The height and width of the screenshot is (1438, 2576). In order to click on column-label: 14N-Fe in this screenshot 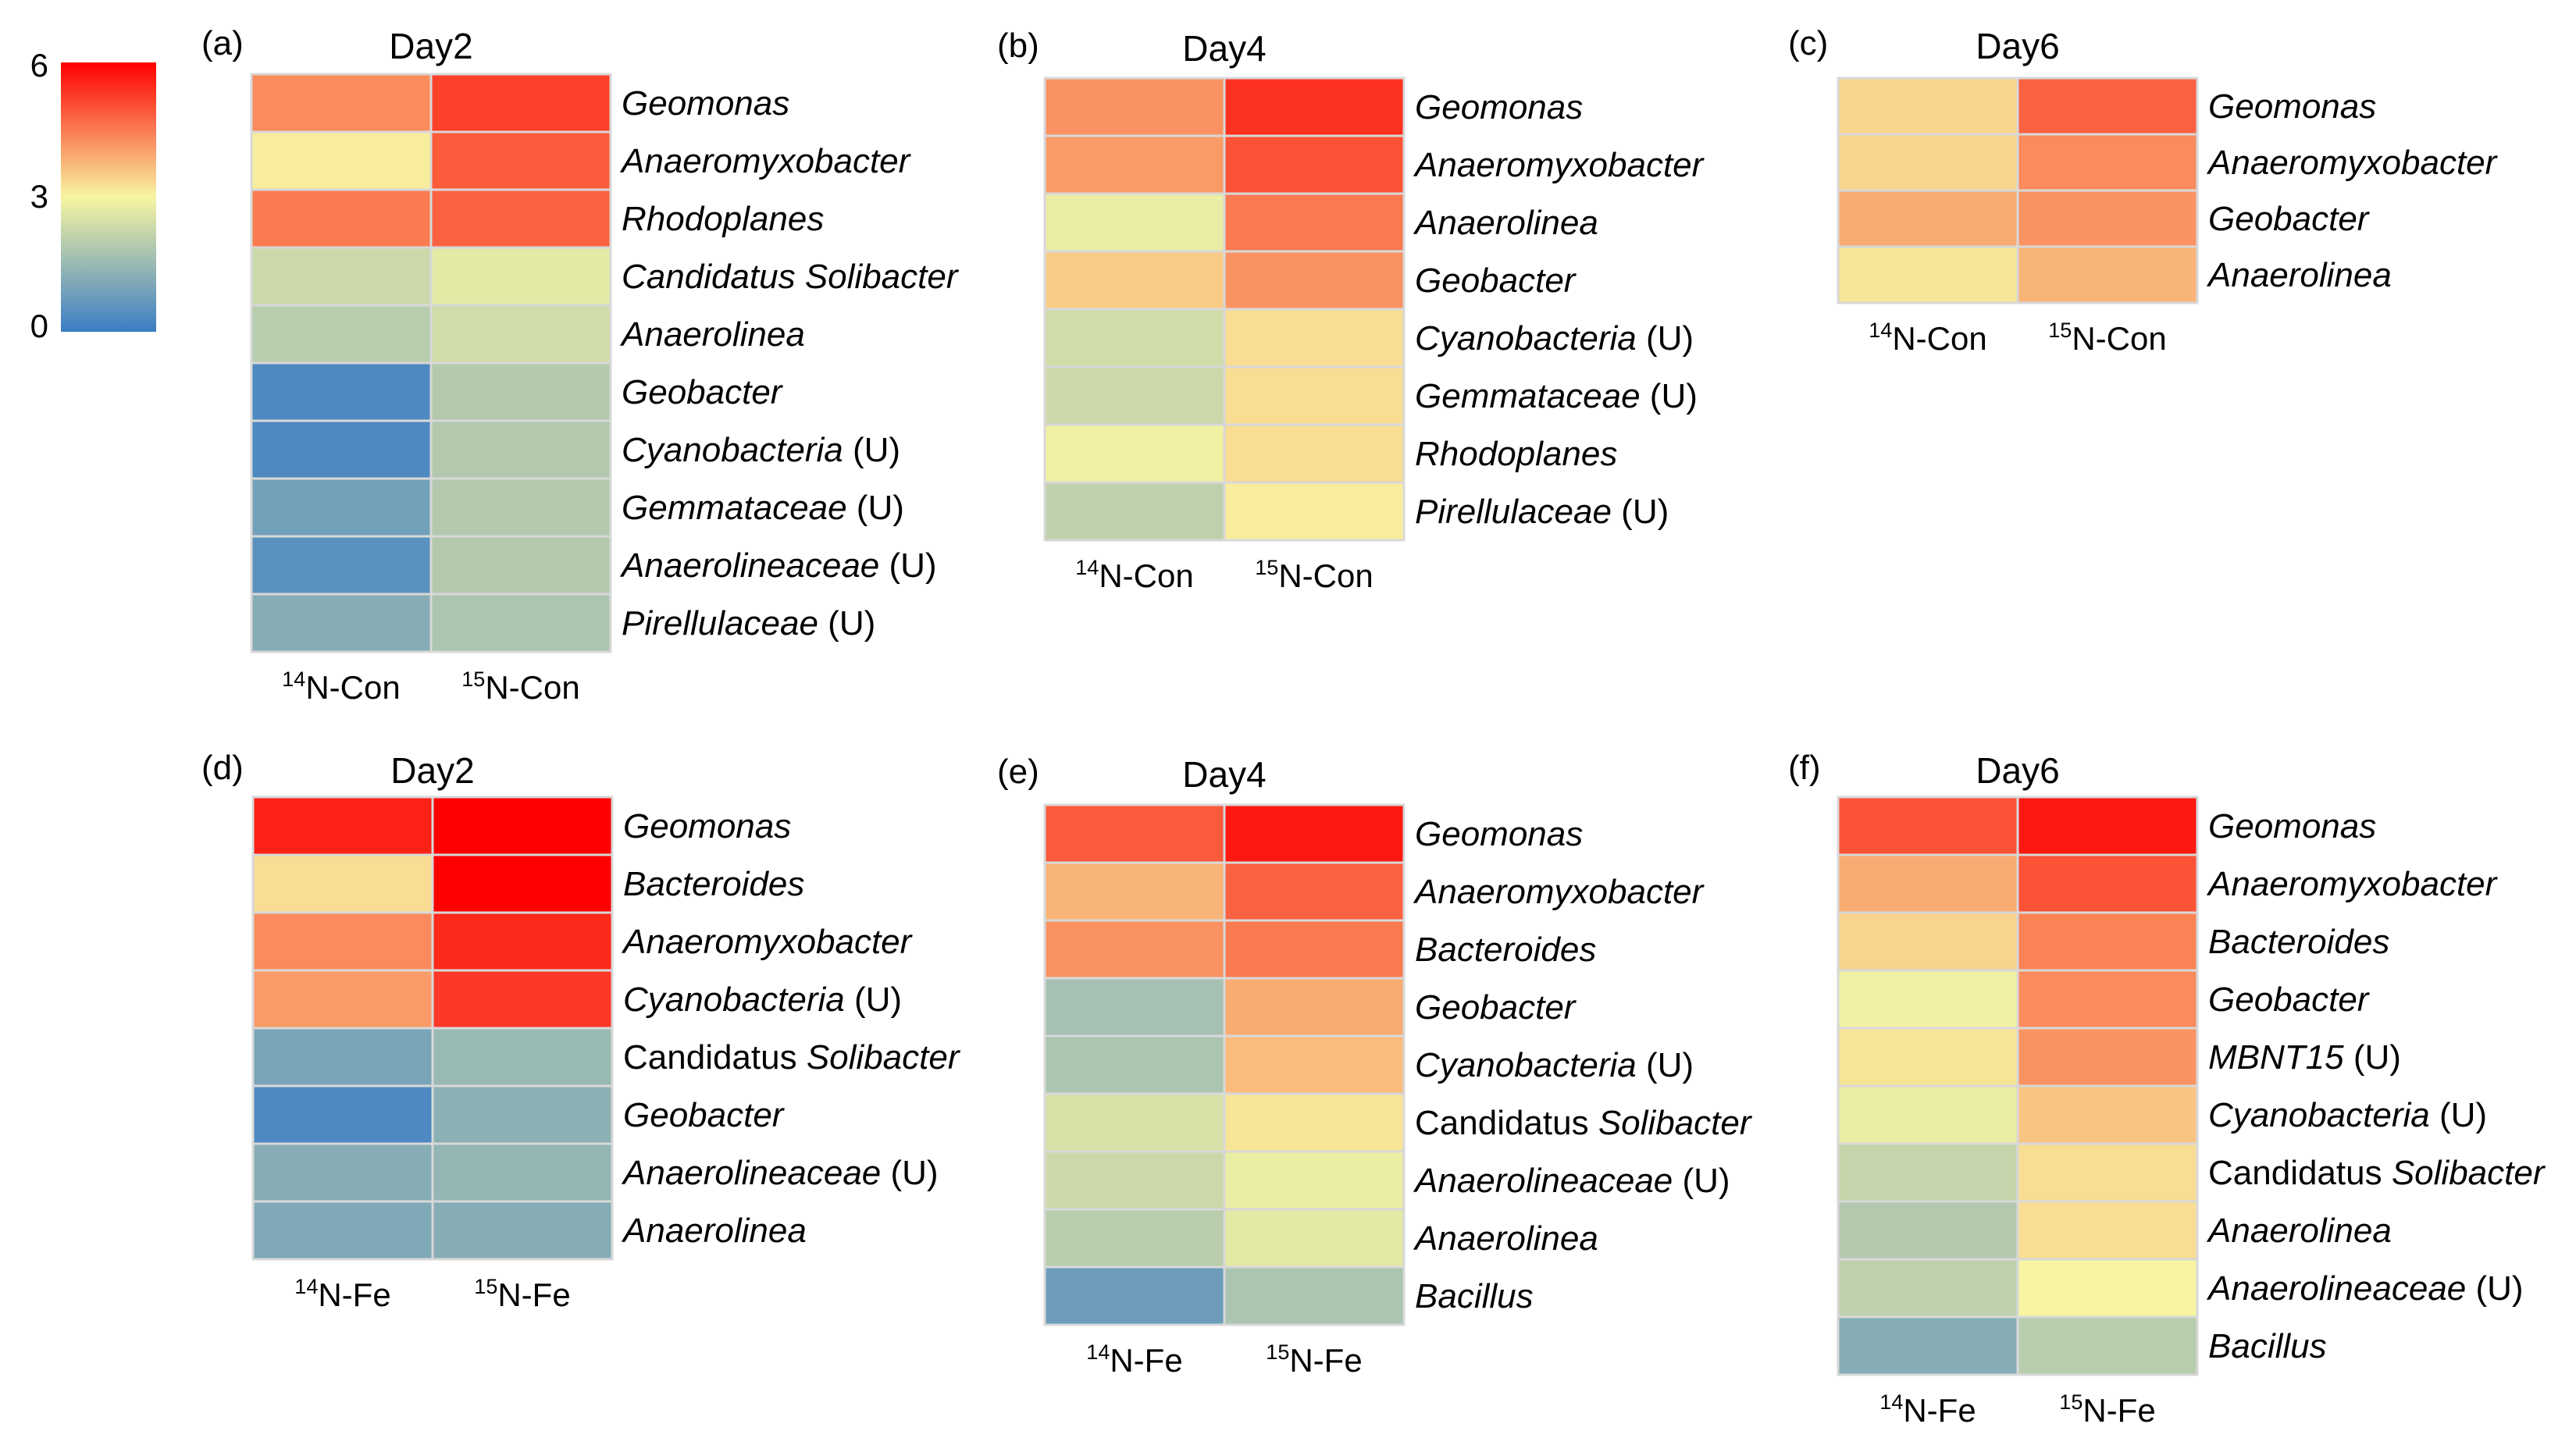, I will do `click(342, 1294)`.